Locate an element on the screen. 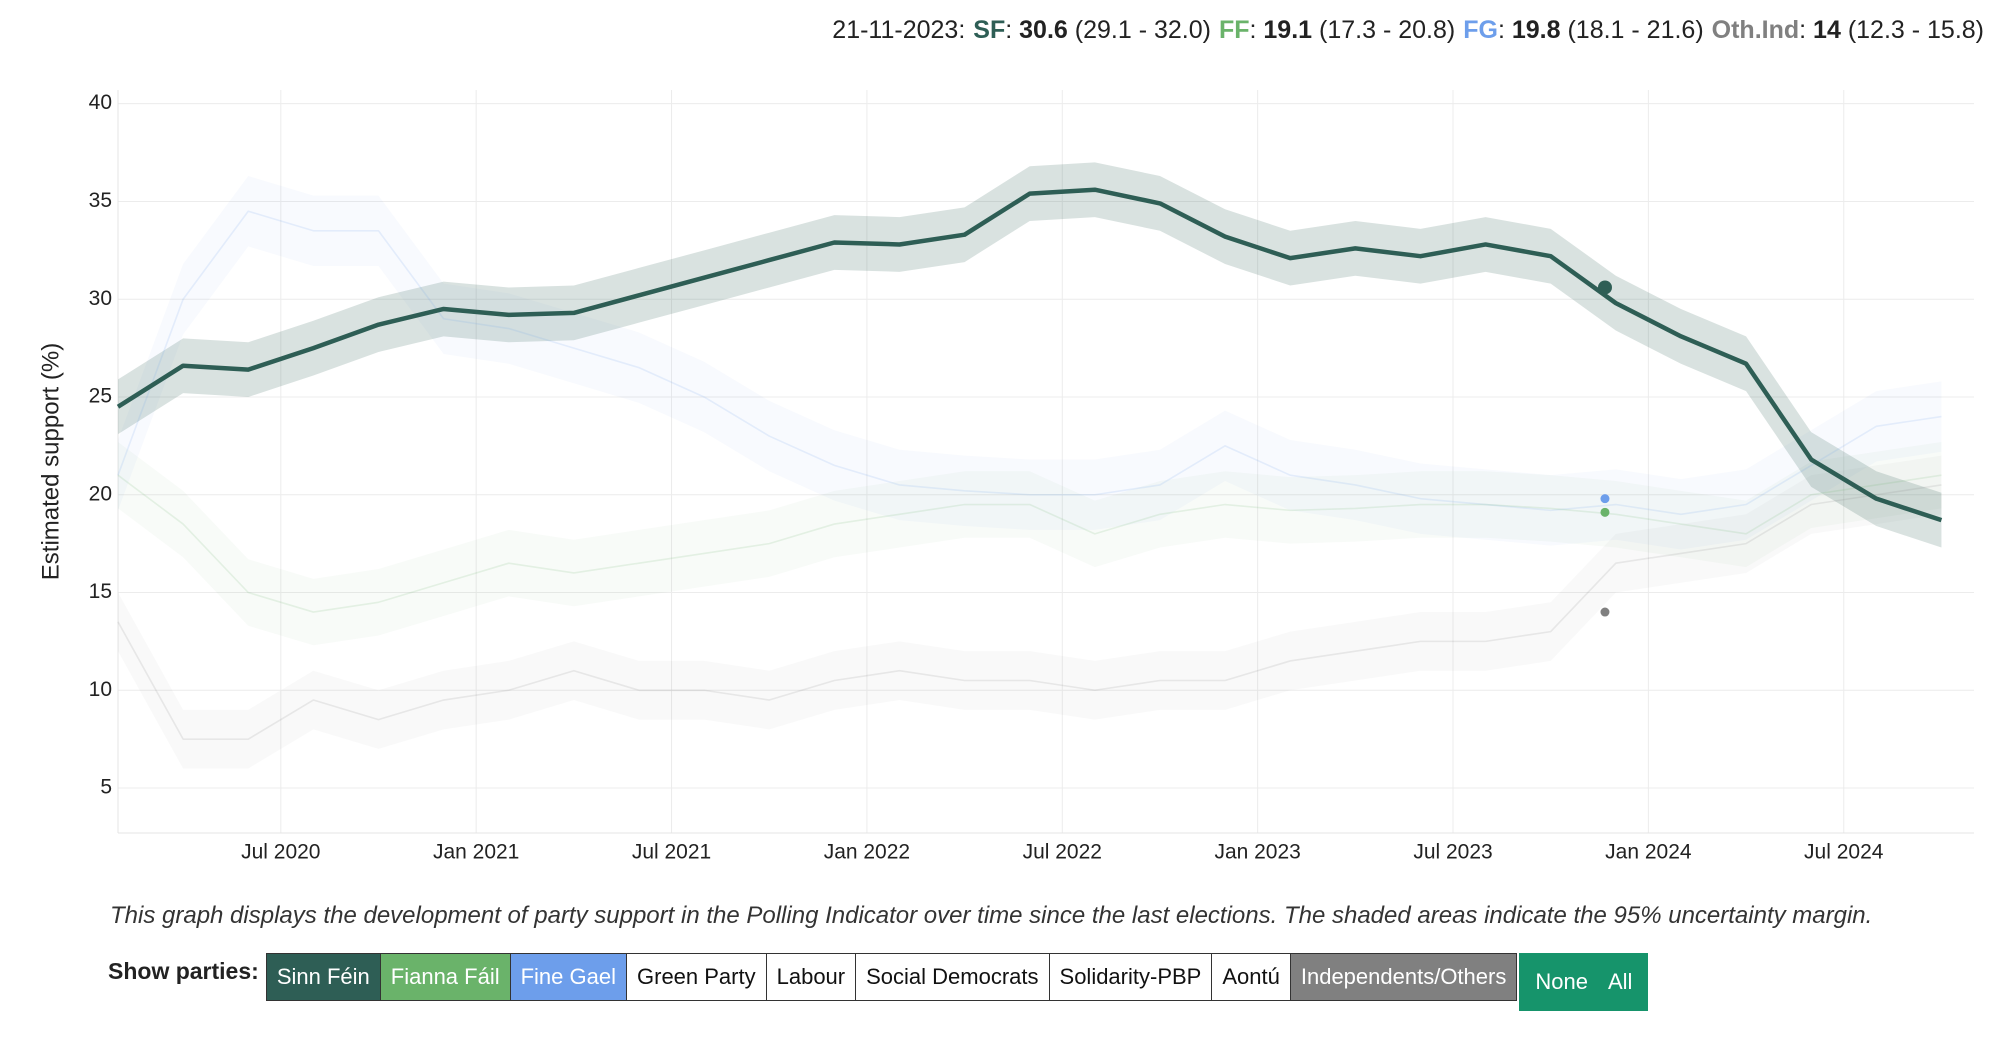  y-axis-label: Estimated support (%) is located at coordinates (50, 461).